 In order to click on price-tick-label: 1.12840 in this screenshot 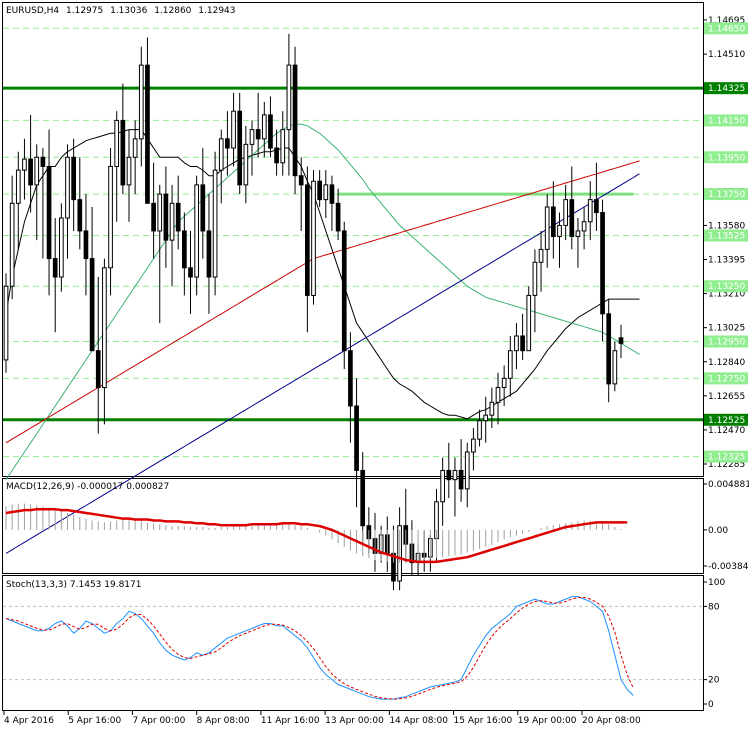, I will do `click(726, 363)`.